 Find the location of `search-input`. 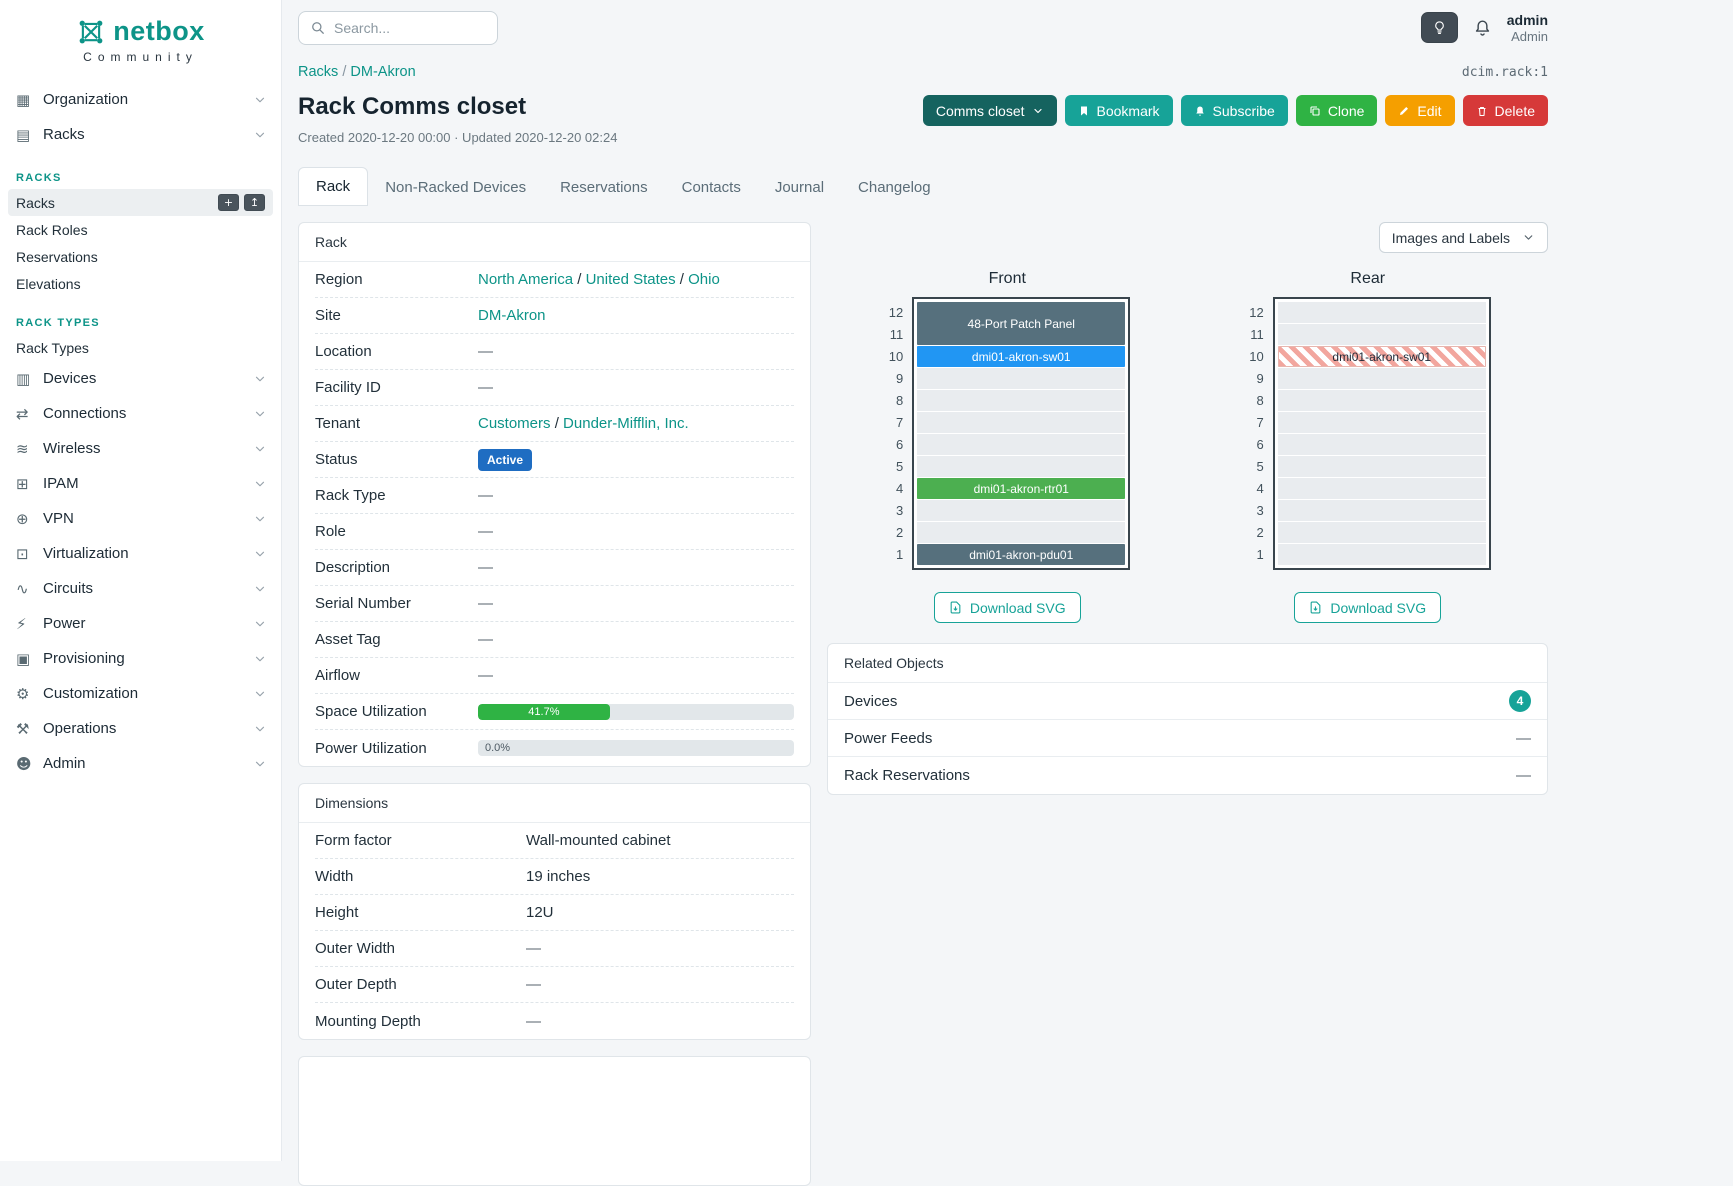

search-input is located at coordinates (409, 28).